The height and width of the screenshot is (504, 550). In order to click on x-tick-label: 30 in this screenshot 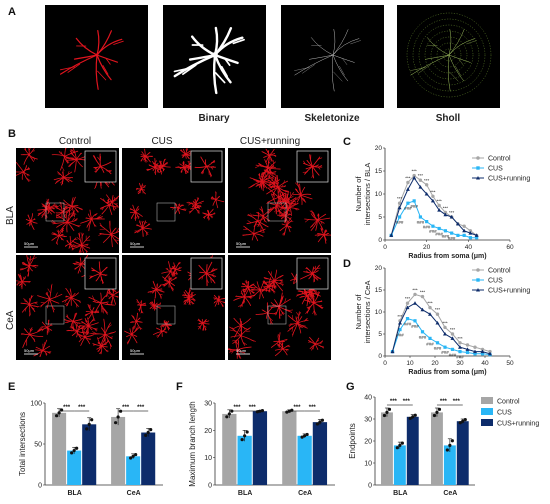, I will do `click(460, 363)`.